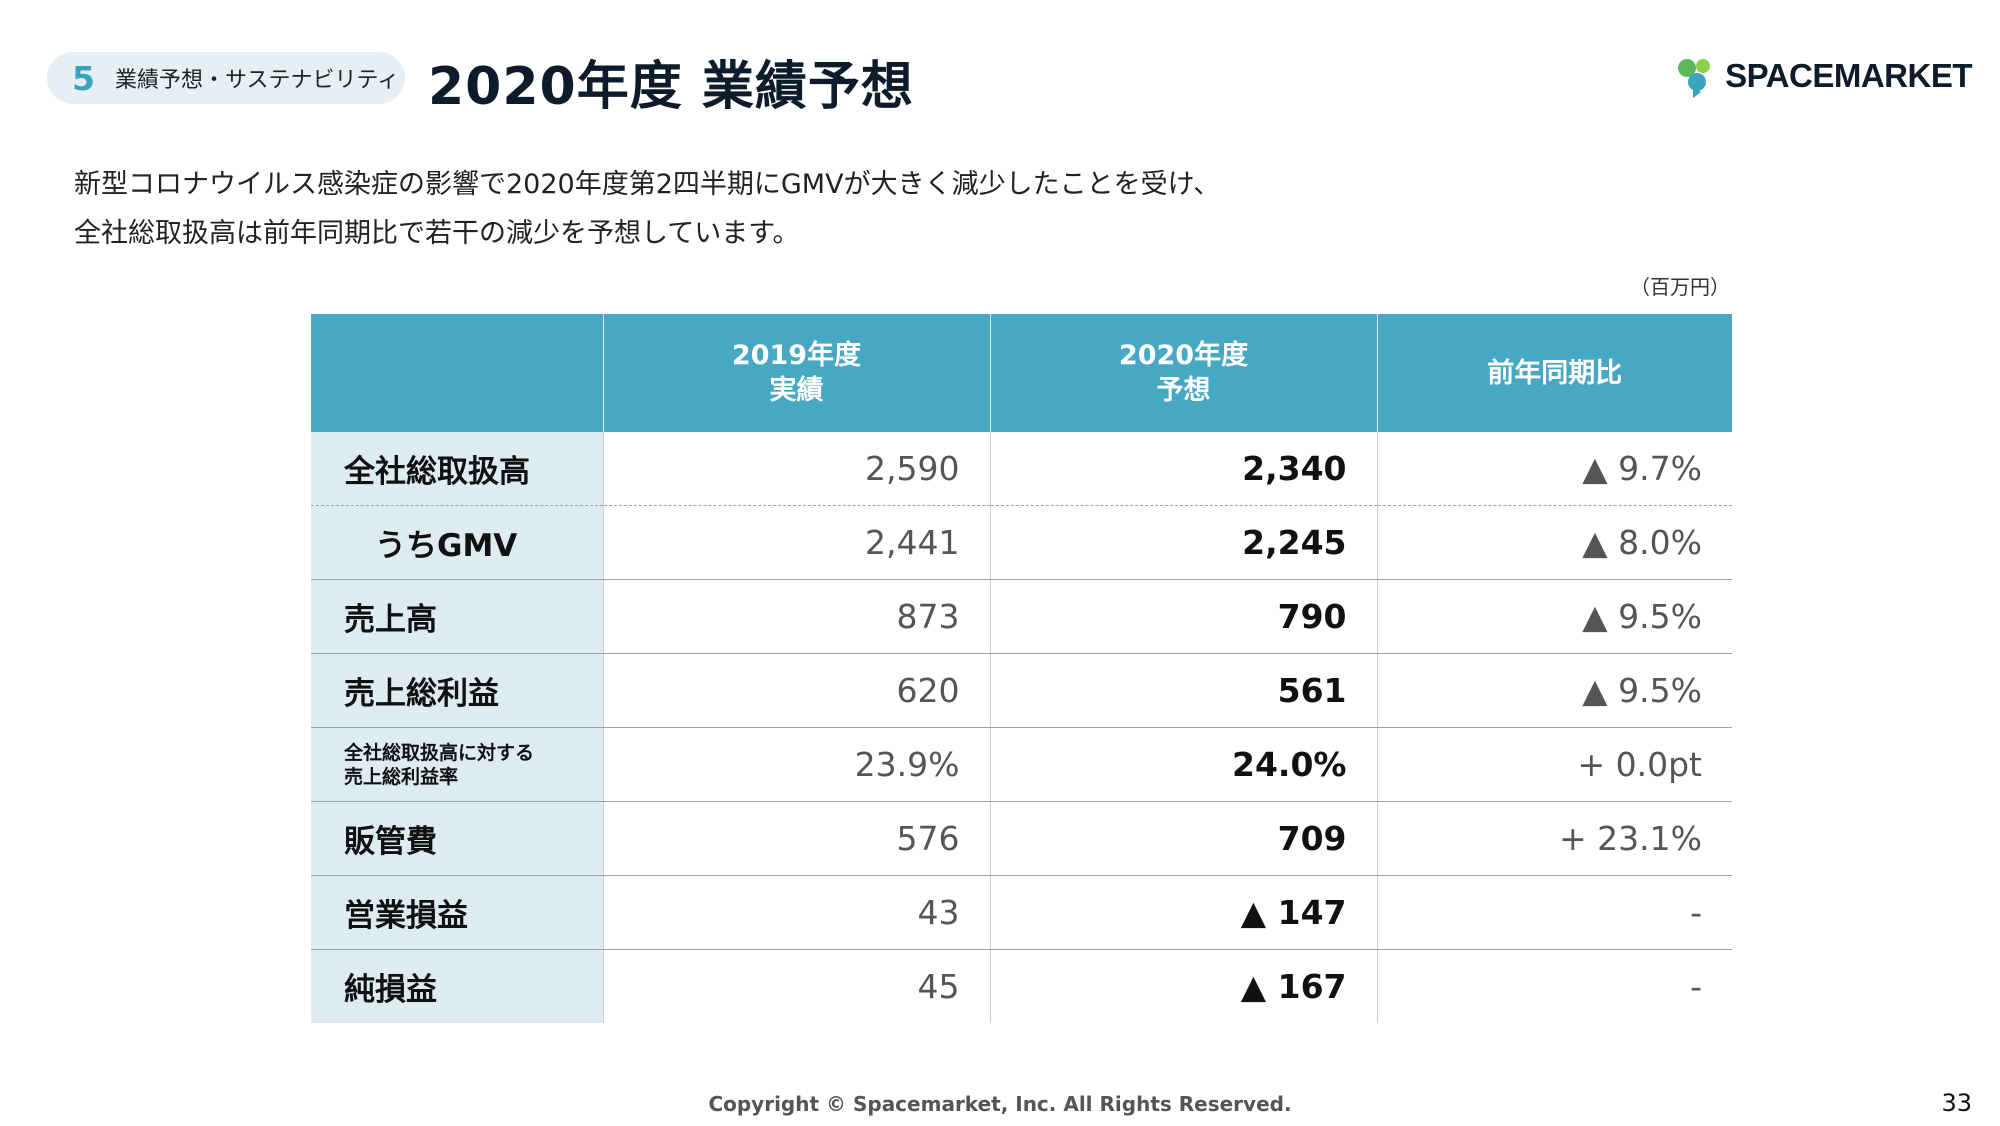 The width and height of the screenshot is (2000, 1126). I want to click on row-label: 純損益, so click(457, 986).